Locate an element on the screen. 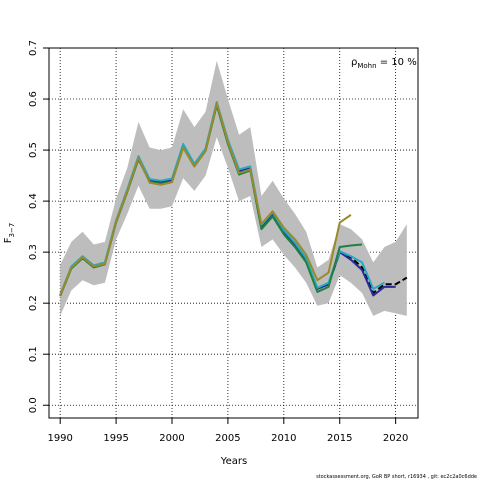  x-tick-label: 2010 is located at coordinates (283, 438).